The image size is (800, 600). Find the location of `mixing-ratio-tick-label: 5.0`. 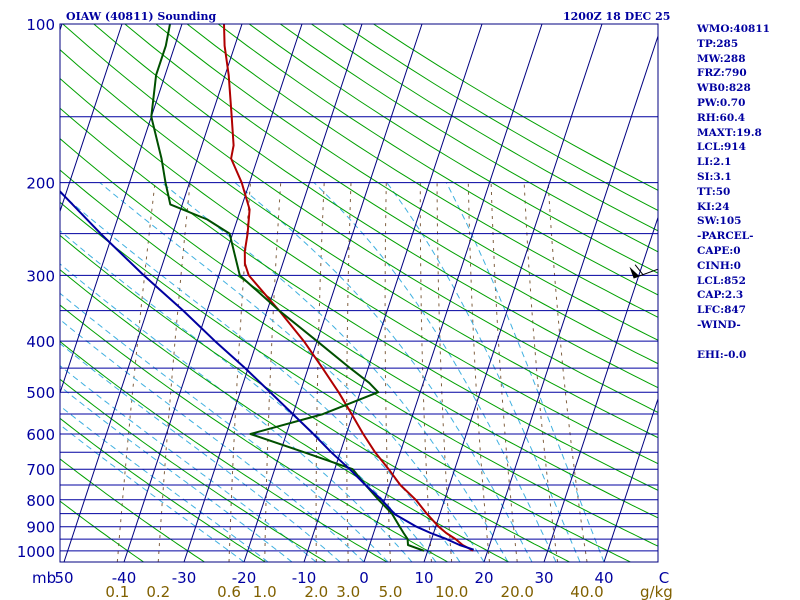

mixing-ratio-tick-label: 5.0 is located at coordinates (391, 591).